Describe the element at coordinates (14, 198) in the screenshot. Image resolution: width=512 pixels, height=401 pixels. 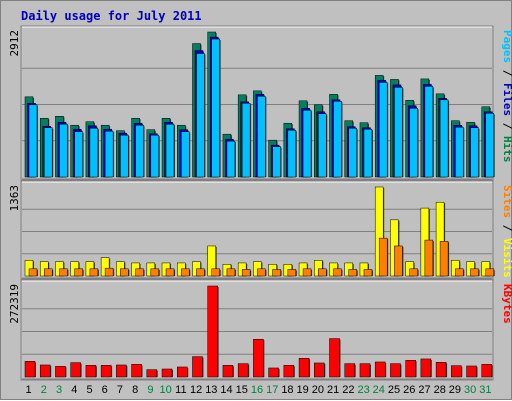
I see `panel-max-label: 1363` at that location.